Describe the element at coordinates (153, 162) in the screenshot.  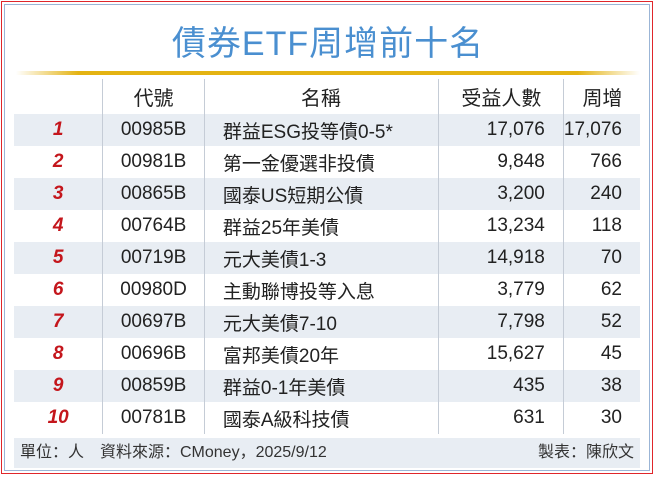
I see `cell-code: 00981B` at that location.